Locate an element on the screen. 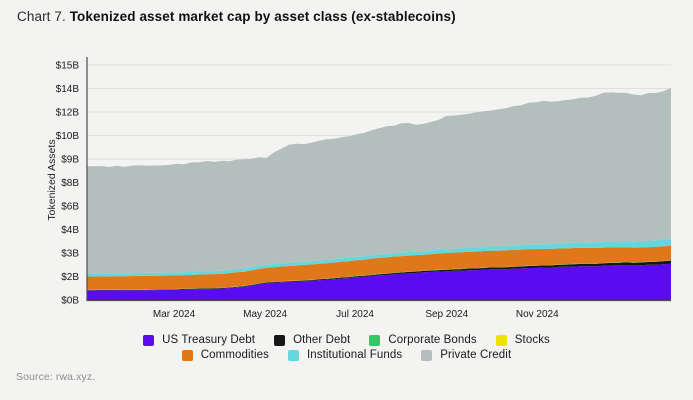 This screenshot has height=400, width=693. legend-item-commodities: Commodities is located at coordinates (225, 355).